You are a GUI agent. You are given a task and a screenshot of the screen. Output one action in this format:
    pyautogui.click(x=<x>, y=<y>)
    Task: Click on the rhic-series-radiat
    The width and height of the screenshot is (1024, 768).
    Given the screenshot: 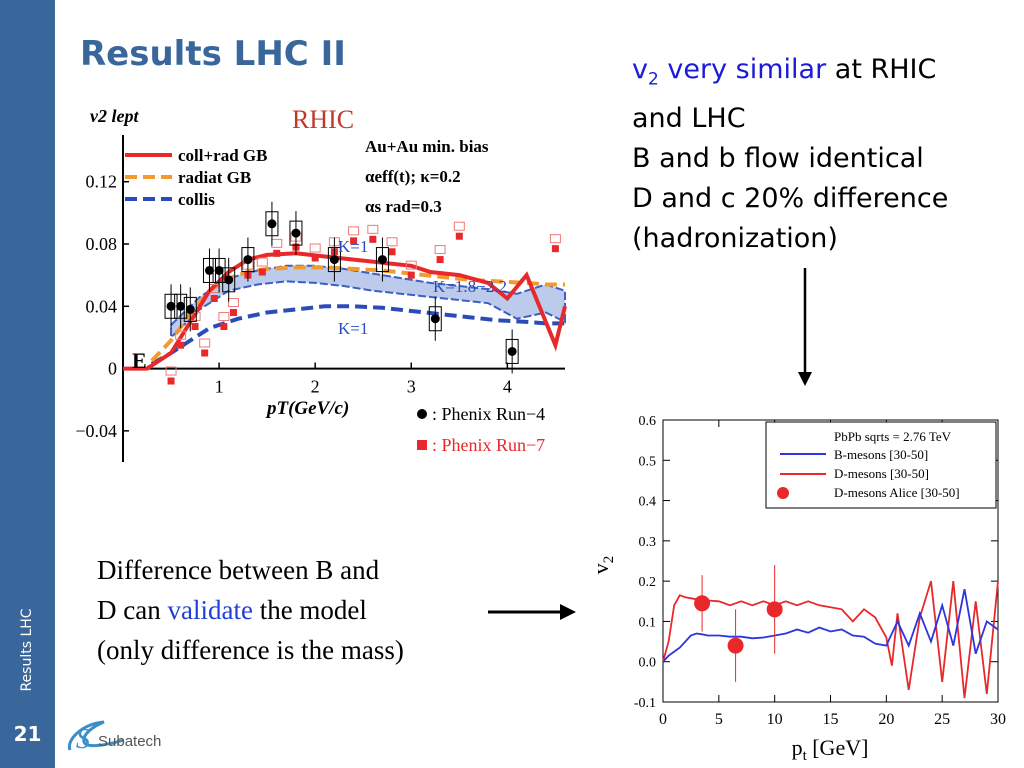 What is the action you would take?
    pyautogui.click(x=357, y=314)
    